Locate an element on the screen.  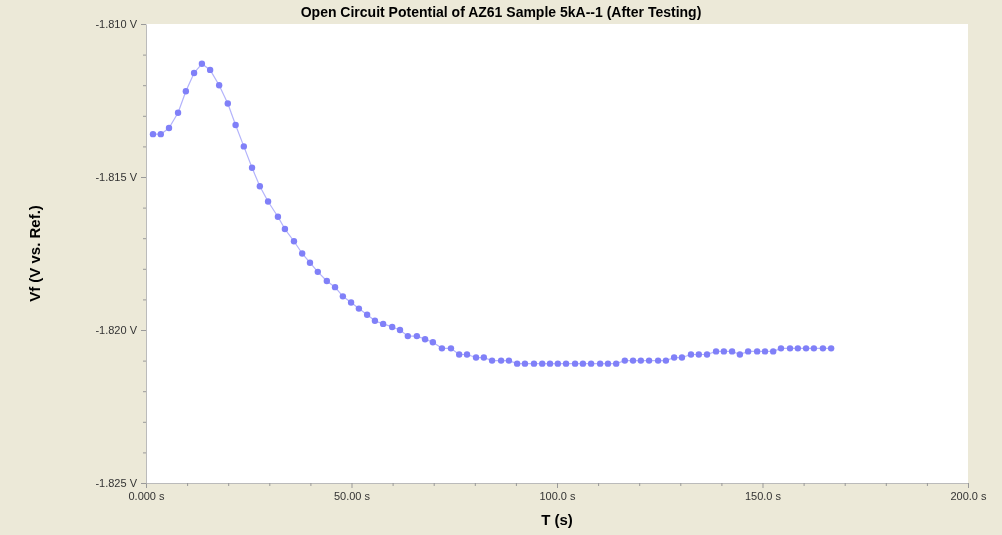
x-tick-label: 0.000 s is located at coordinates (147, 495).